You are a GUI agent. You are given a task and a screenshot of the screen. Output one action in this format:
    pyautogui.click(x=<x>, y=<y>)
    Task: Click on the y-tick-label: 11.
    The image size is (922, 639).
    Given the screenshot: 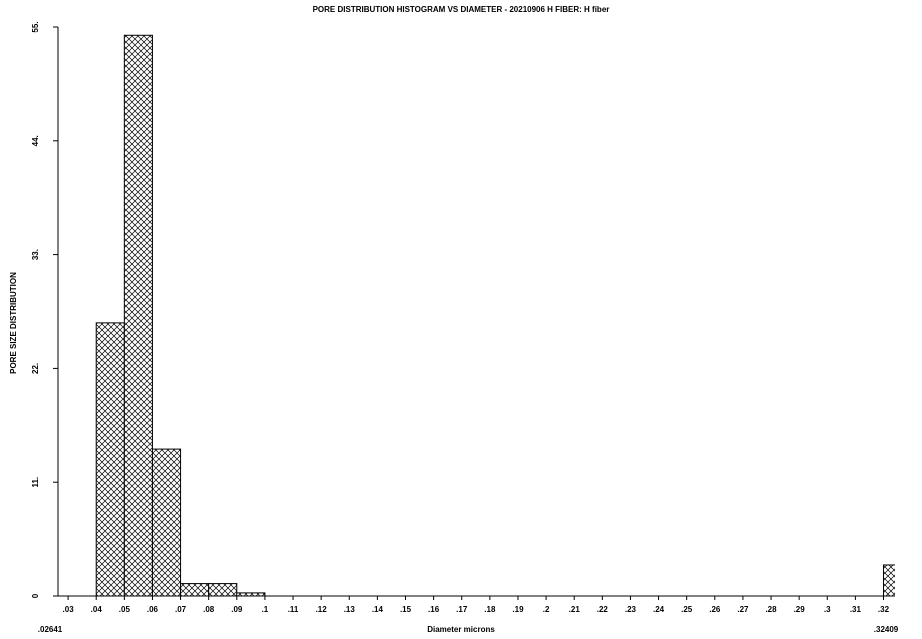 What is the action you would take?
    pyautogui.click(x=35, y=482)
    